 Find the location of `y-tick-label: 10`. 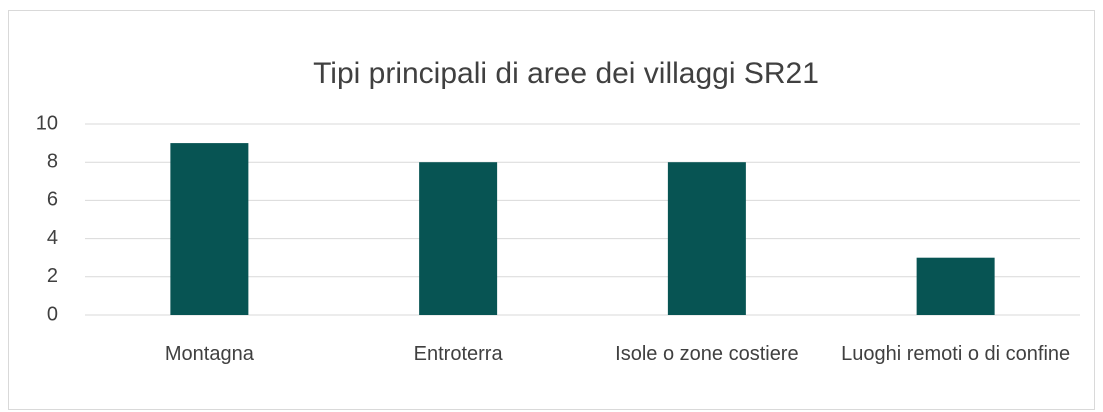

y-tick-label: 10 is located at coordinates (47, 123).